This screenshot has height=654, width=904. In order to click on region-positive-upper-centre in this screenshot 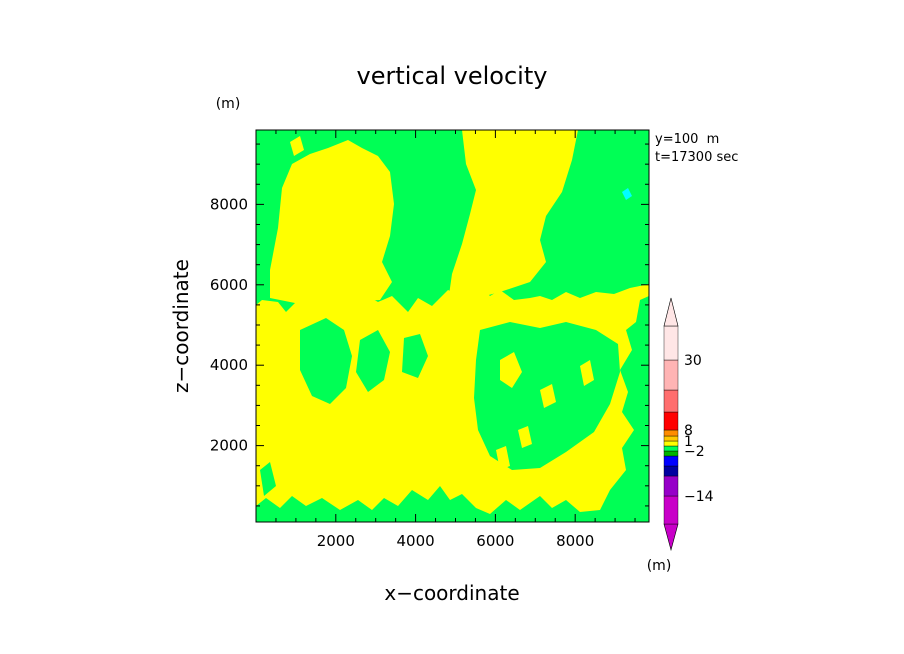, I will do `click(513, 216)`.